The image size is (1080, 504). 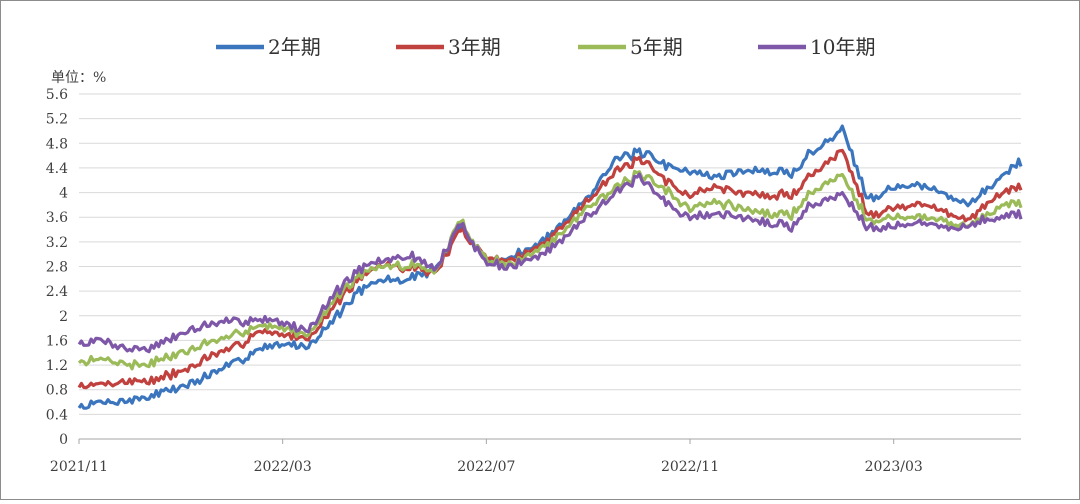 I want to click on y-tick-label: 4.4, so click(x=57, y=169).